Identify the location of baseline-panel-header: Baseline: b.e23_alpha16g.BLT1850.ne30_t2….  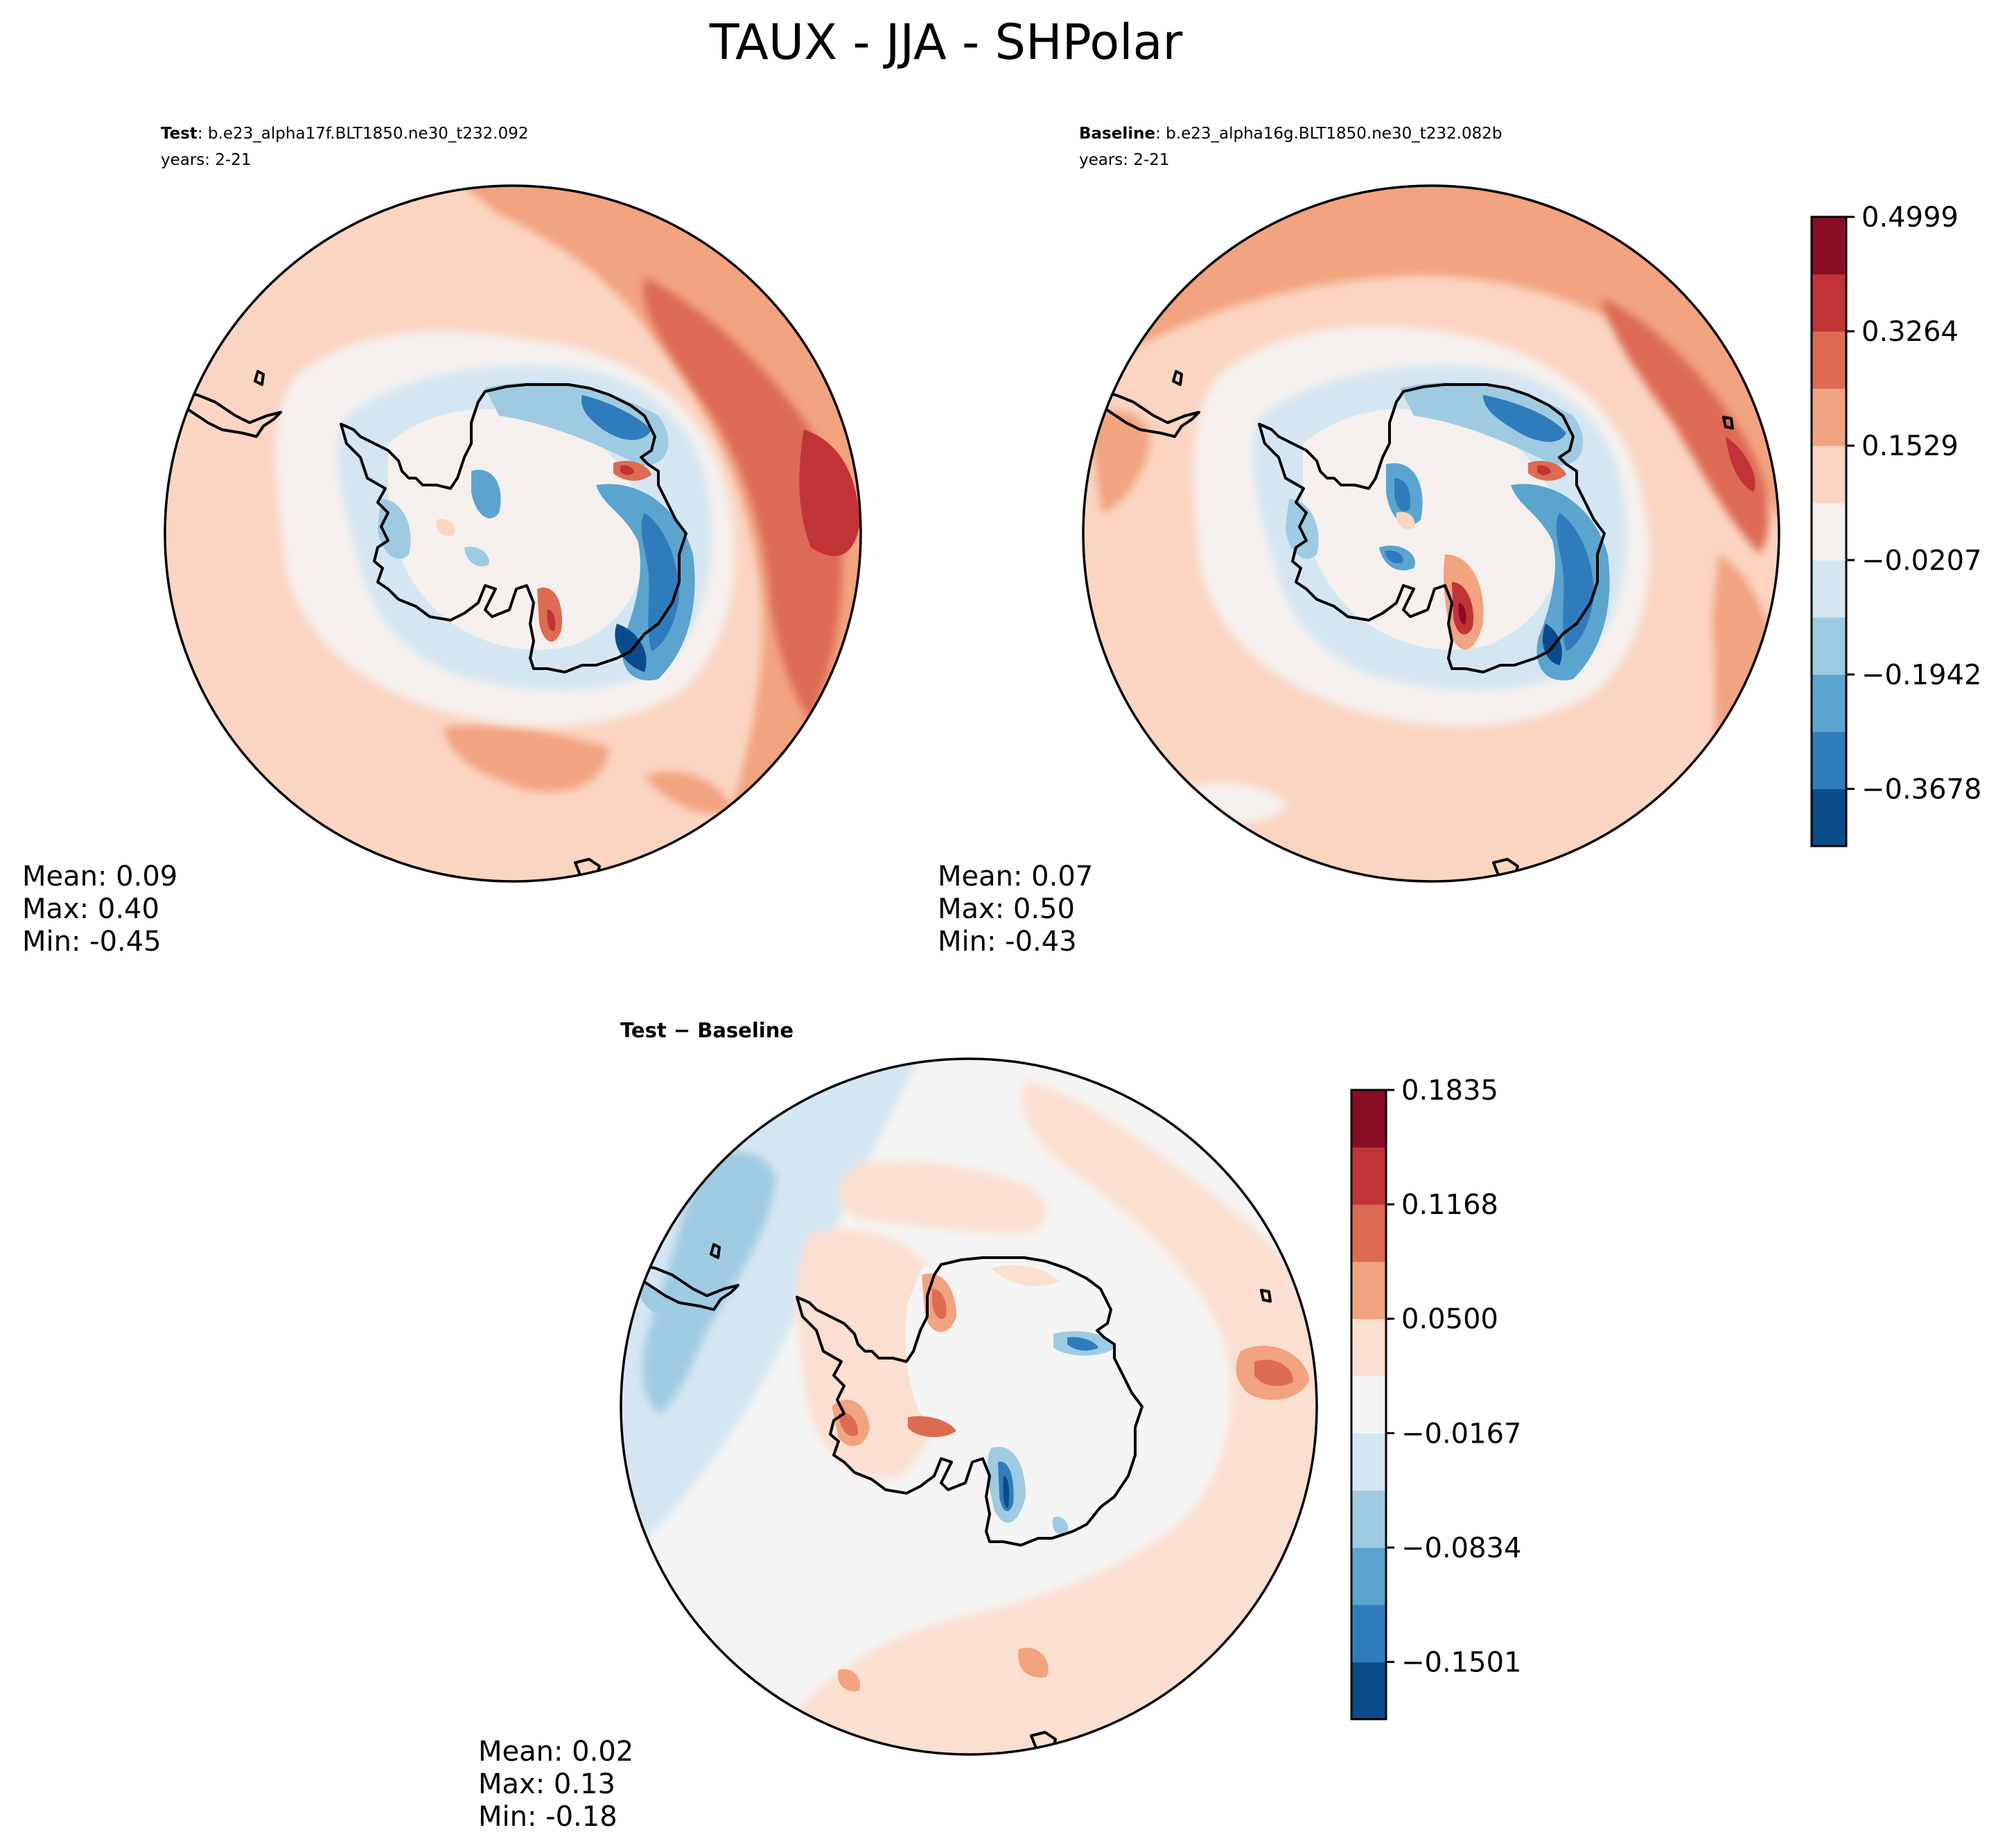
(1290, 134).